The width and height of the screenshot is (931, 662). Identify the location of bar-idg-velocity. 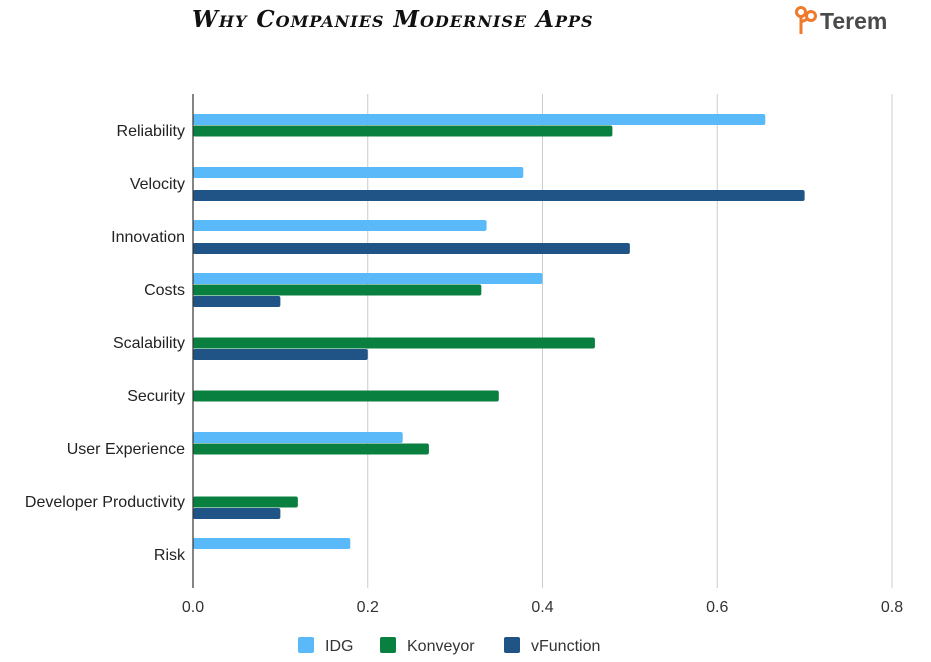
(358, 172).